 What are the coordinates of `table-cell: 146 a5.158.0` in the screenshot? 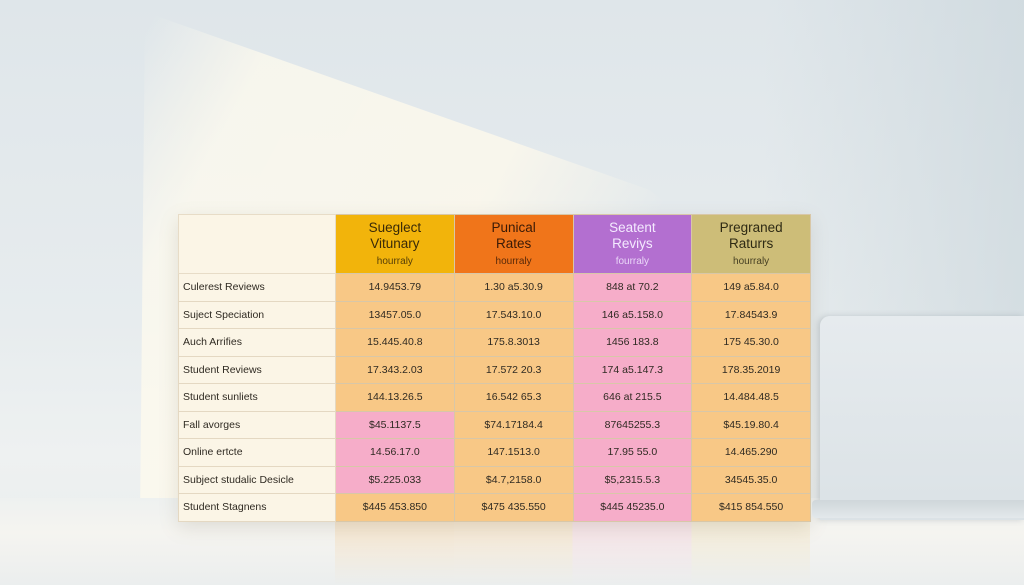 It's located at (632, 314).